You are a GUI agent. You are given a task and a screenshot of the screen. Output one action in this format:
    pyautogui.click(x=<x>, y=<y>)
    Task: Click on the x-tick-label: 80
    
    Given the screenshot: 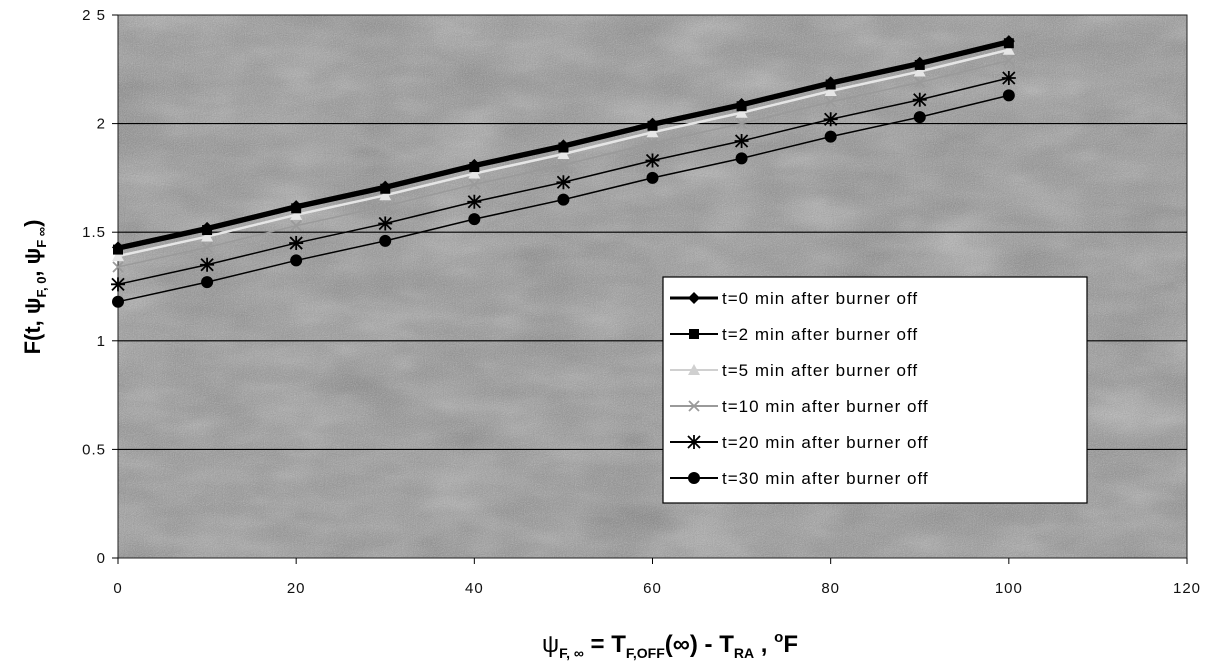 What is the action you would take?
    pyautogui.click(x=830, y=588)
    